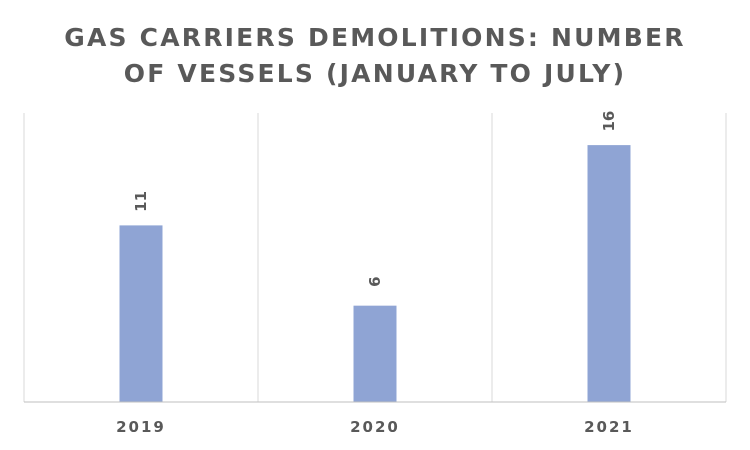 This screenshot has height=450, width=750. What do you see at coordinates (375, 37) in the screenshot?
I see `chart-title-line-1: GAS CARRIERS DEMOLITIONS: NUMBER` at bounding box center [375, 37].